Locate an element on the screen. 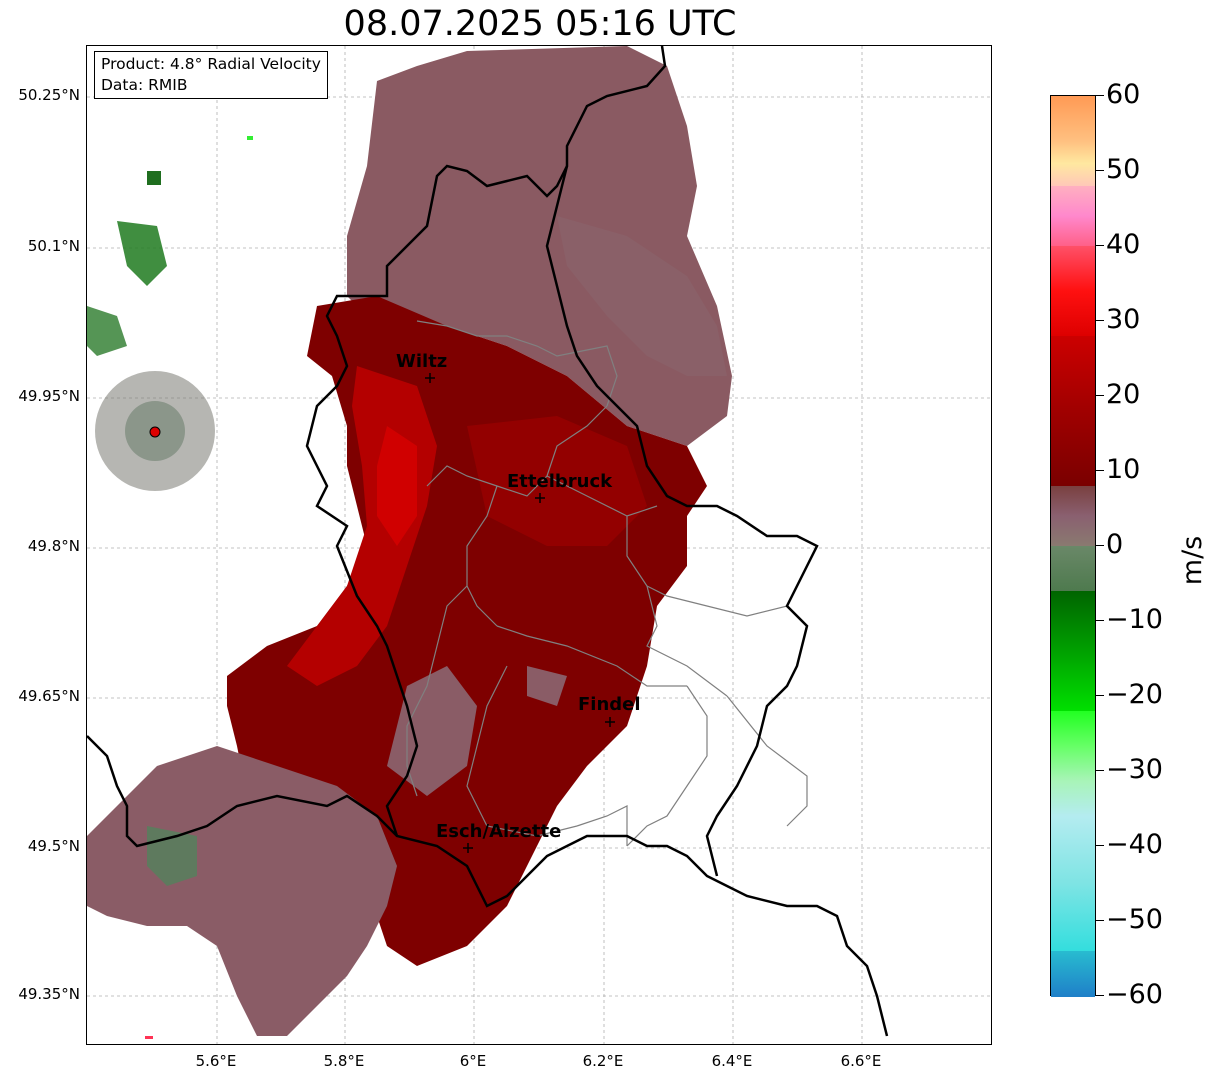 The width and height of the screenshot is (1207, 1081). velocity-colorbar is located at coordinates (1073, 546).